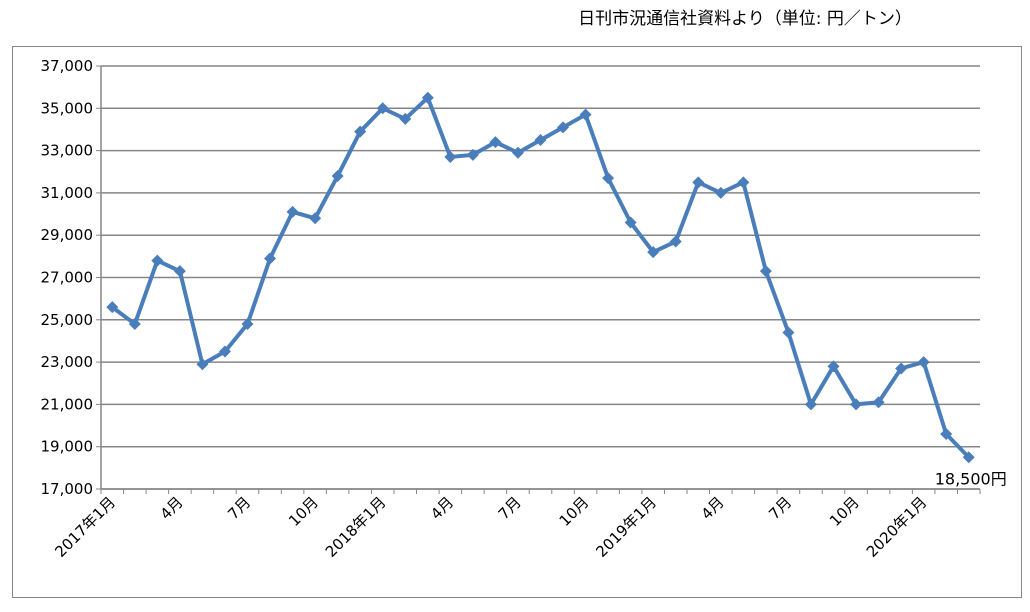  What do you see at coordinates (67, 108) in the screenshot?
I see `y-tick-label: 35,000` at bounding box center [67, 108].